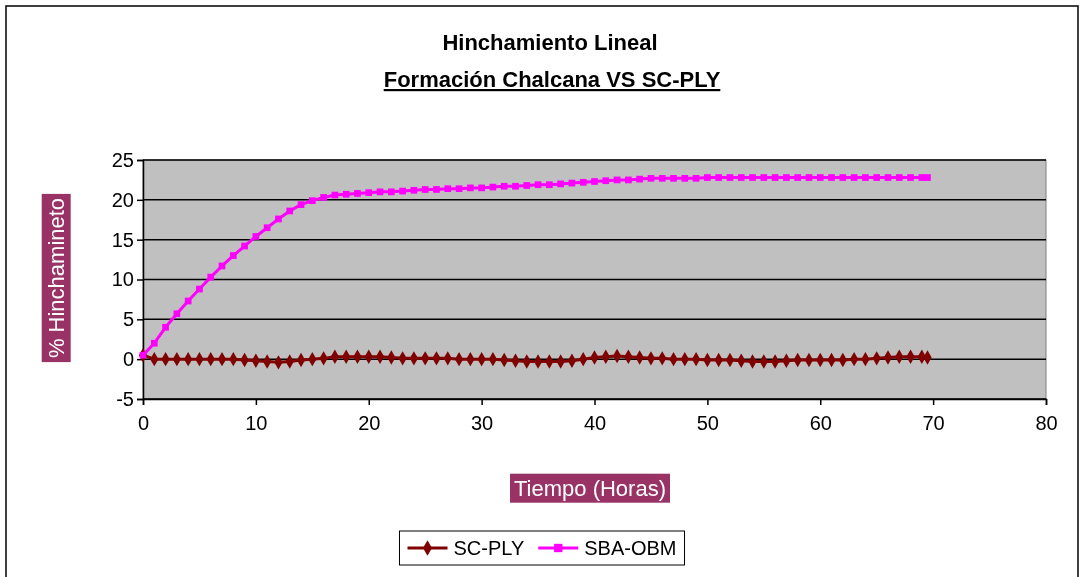  Describe the element at coordinates (122, 199) in the screenshot. I see `y-tick-label: 20` at that location.